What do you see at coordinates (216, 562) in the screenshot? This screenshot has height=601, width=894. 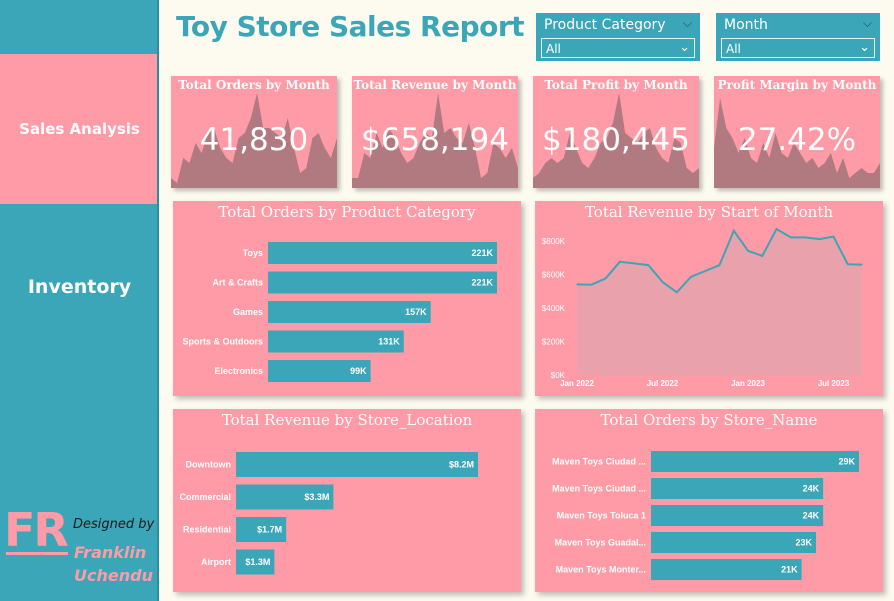 I see `category-label: Airport` at bounding box center [216, 562].